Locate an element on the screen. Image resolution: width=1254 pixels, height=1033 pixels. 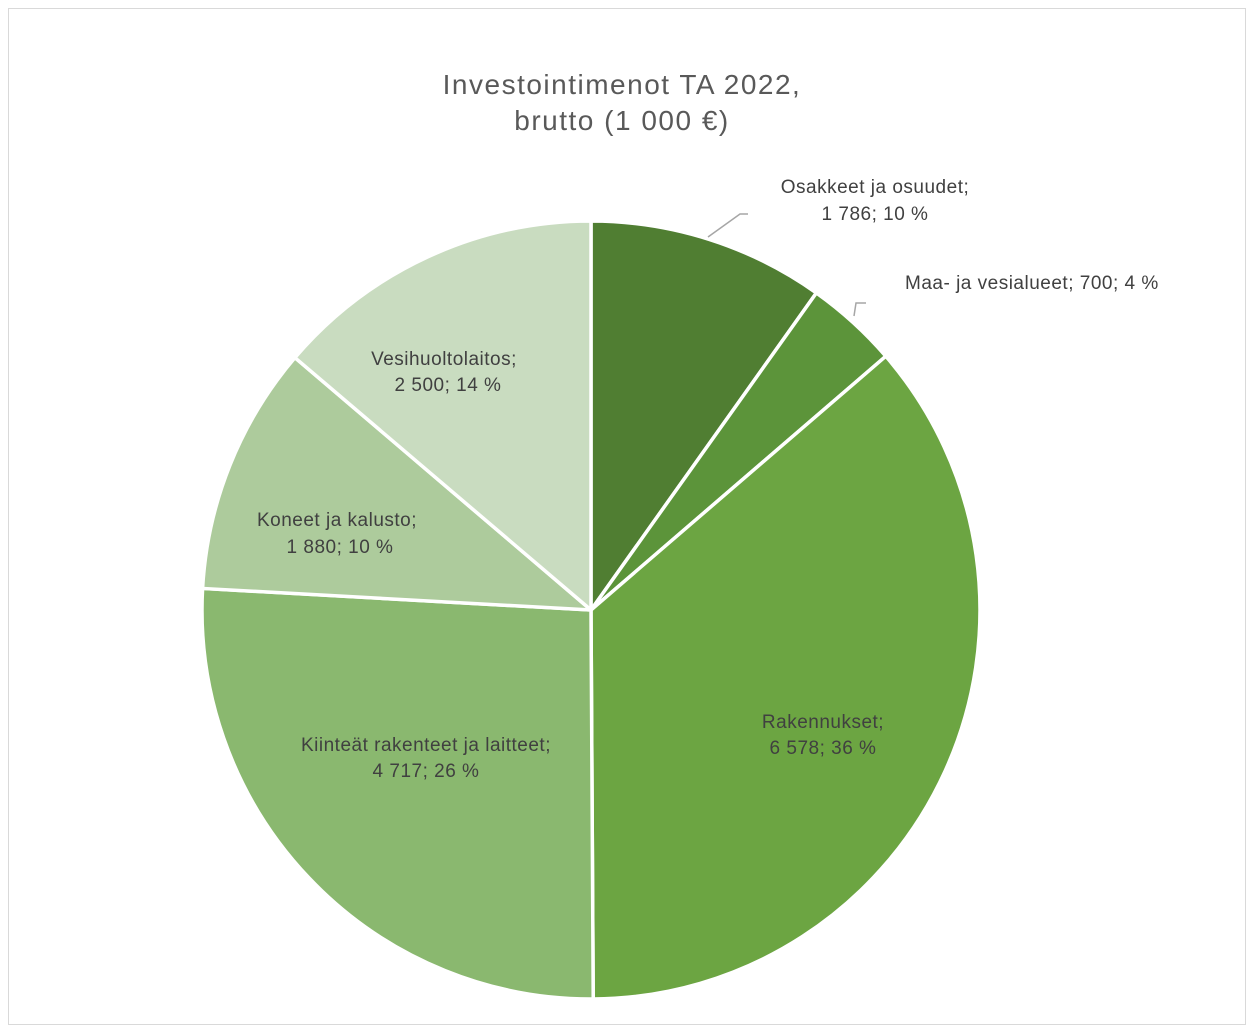
data-label-3-value: 6 578; 36 % is located at coordinates (823, 748).